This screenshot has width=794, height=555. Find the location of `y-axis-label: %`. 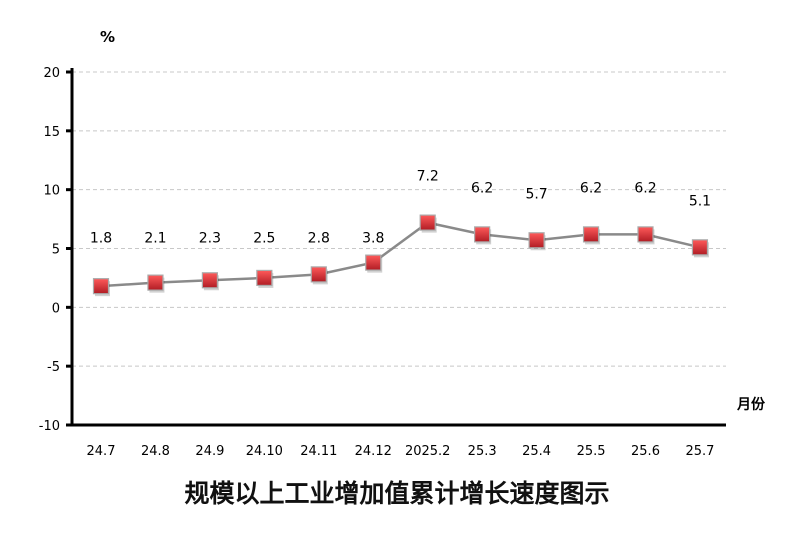

y-axis-label: % is located at coordinates (107, 37).